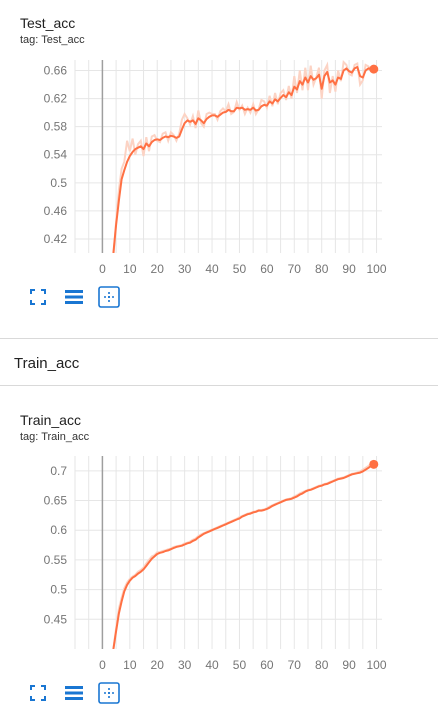 Image resolution: width=438 pixels, height=728 pixels. What do you see at coordinates (47, 363) in the screenshot?
I see `section-title: Train_acc` at bounding box center [47, 363].